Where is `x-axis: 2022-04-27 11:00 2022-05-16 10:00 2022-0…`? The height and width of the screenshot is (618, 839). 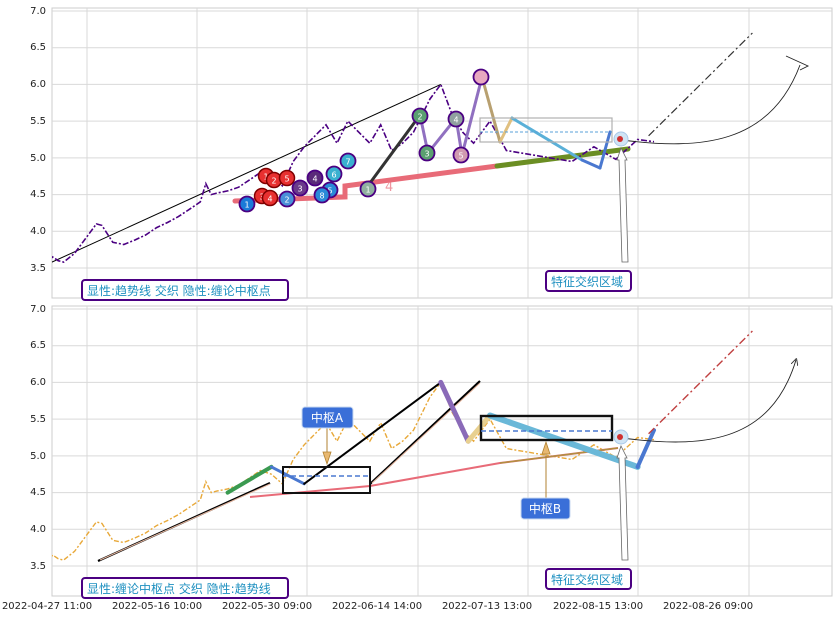
x-axis: 2022-04-27 11:00 2022-05-16 10:00 2022-0… is located at coordinates (377, 606).